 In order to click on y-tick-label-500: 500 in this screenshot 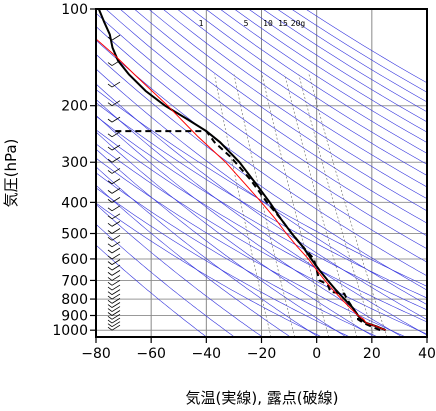, I will do `click(74, 235)`.